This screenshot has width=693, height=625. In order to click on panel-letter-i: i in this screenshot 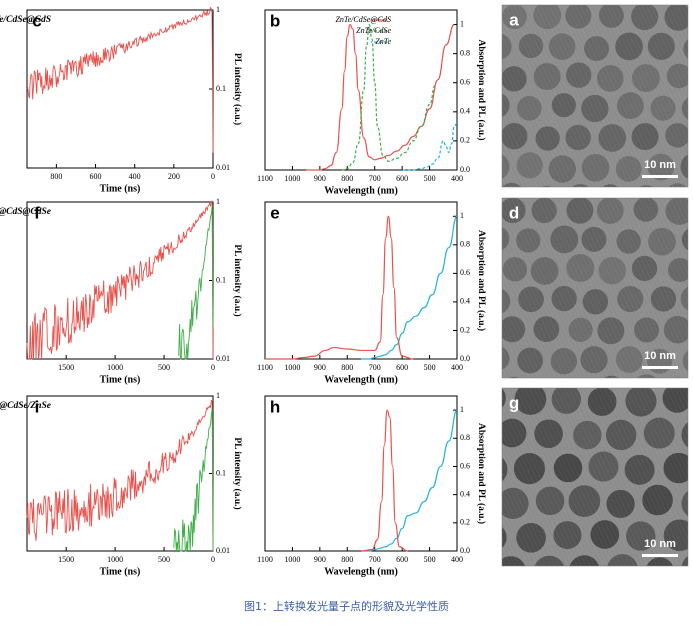, I will do `click(37, 406)`.